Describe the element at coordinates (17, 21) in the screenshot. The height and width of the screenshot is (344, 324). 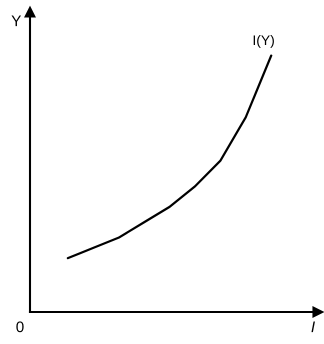
I see `y-axis-title: Y` at that location.